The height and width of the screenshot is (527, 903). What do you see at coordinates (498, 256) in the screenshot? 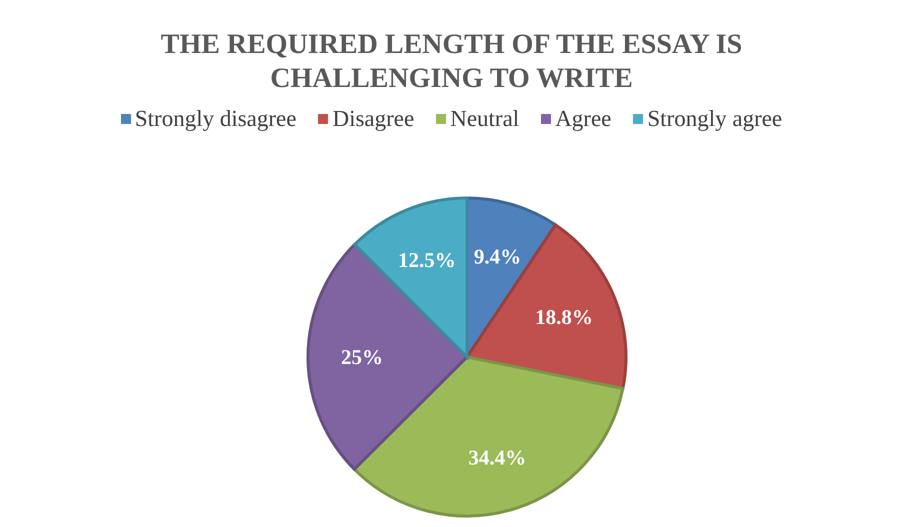
I see `data-label: 9.4%` at bounding box center [498, 256].